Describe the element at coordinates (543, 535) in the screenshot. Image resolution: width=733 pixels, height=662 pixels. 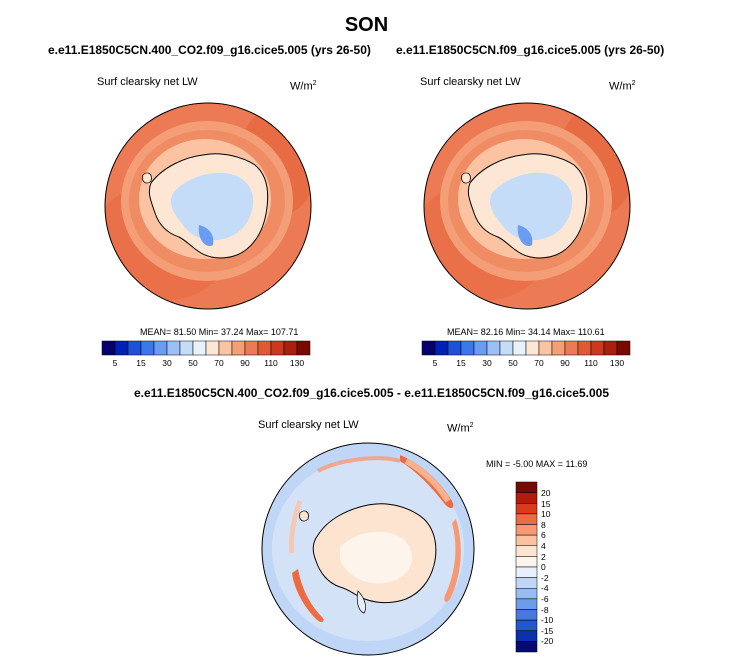
I see `diff-cb-tick: 6` at that location.